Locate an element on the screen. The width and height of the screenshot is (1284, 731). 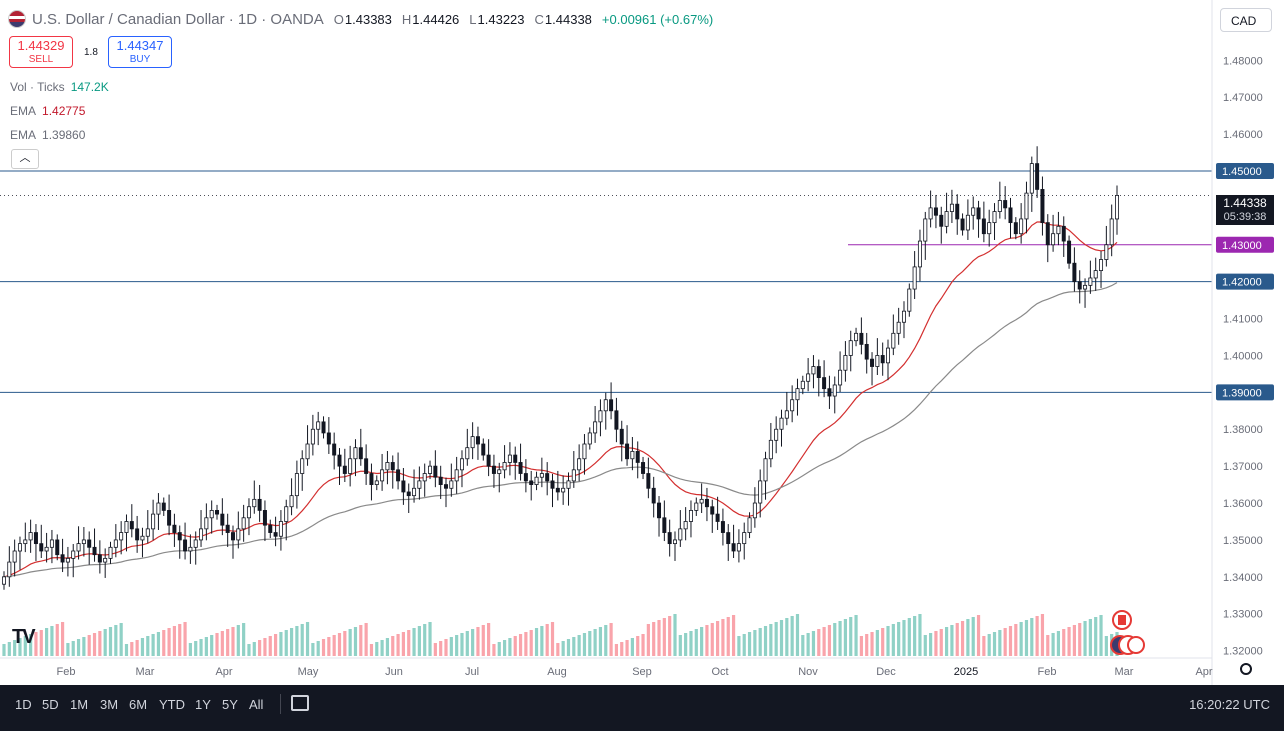
ema-slow-legend: EMA 1.39860 is located at coordinates (47, 135).